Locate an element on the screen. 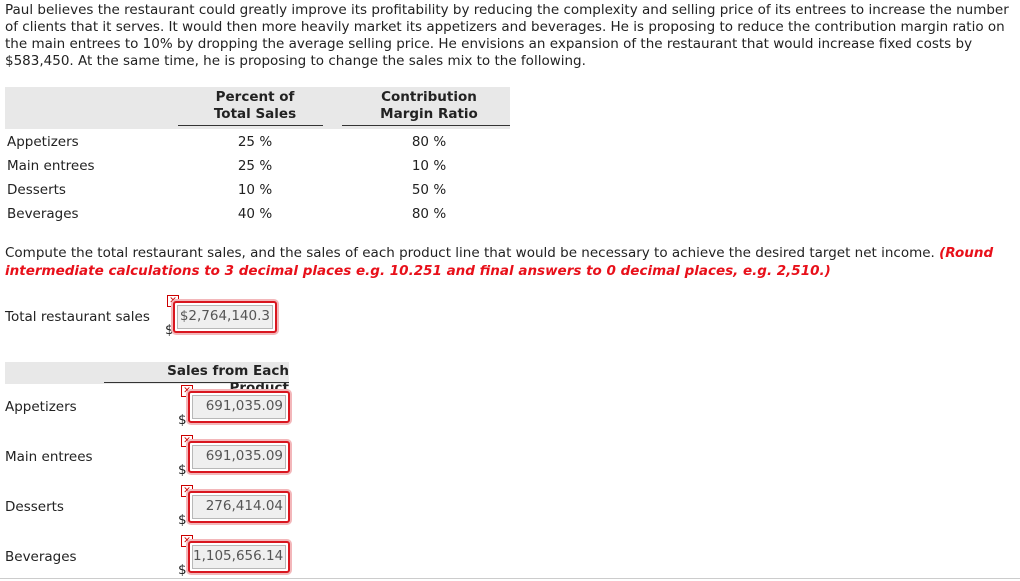 The width and height of the screenshot is (1020, 581). desserts-sales-input: 276,414.04 is located at coordinates (239, 507).